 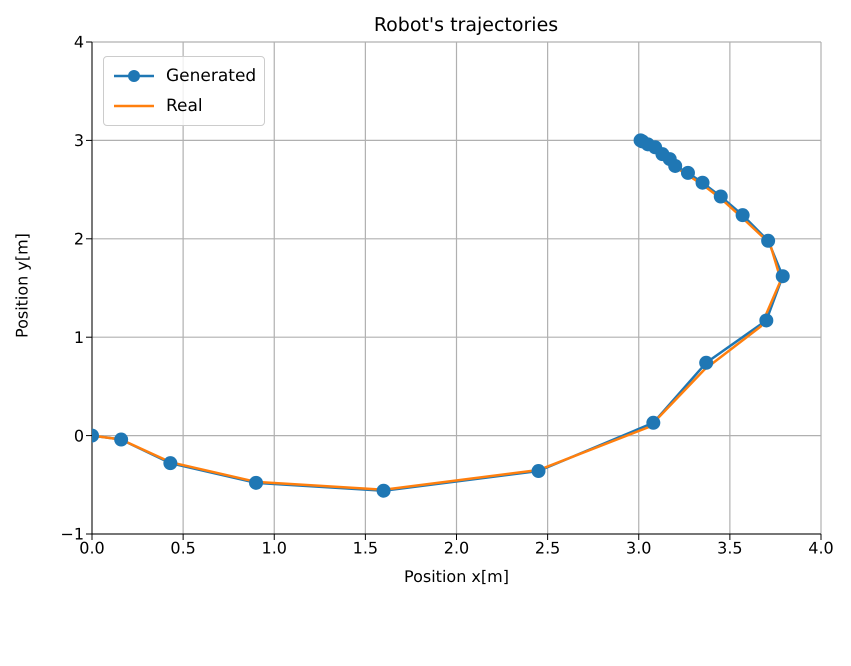 What do you see at coordinates (456, 576) in the screenshot?
I see `x-axis-title: Position x[m]` at bounding box center [456, 576].